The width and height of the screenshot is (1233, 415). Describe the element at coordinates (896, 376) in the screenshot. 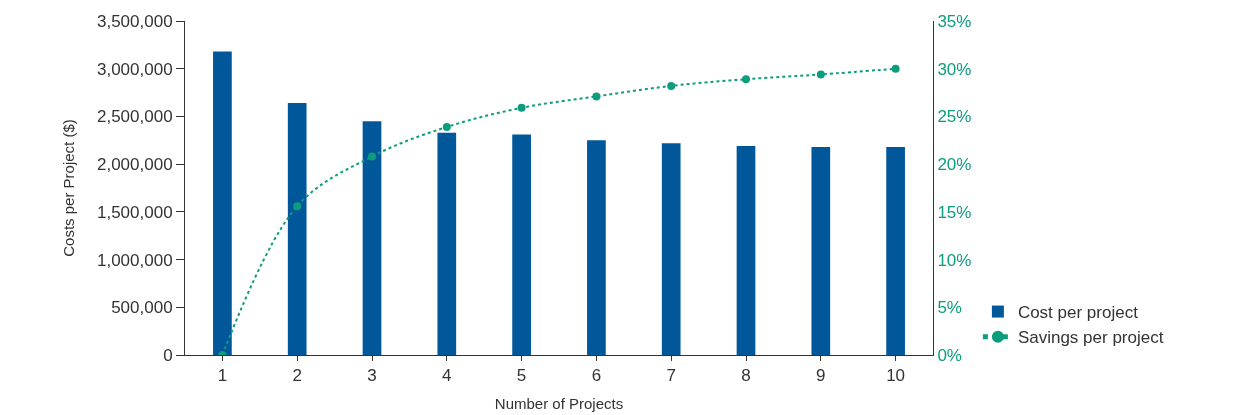

I see `x-tick-label: 10` at that location.